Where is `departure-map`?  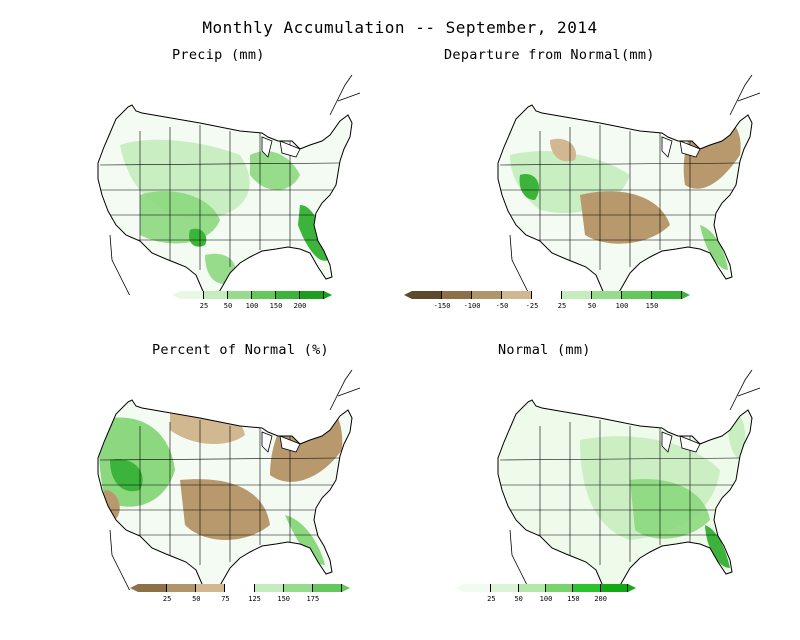 departure-map is located at coordinates (629, 184).